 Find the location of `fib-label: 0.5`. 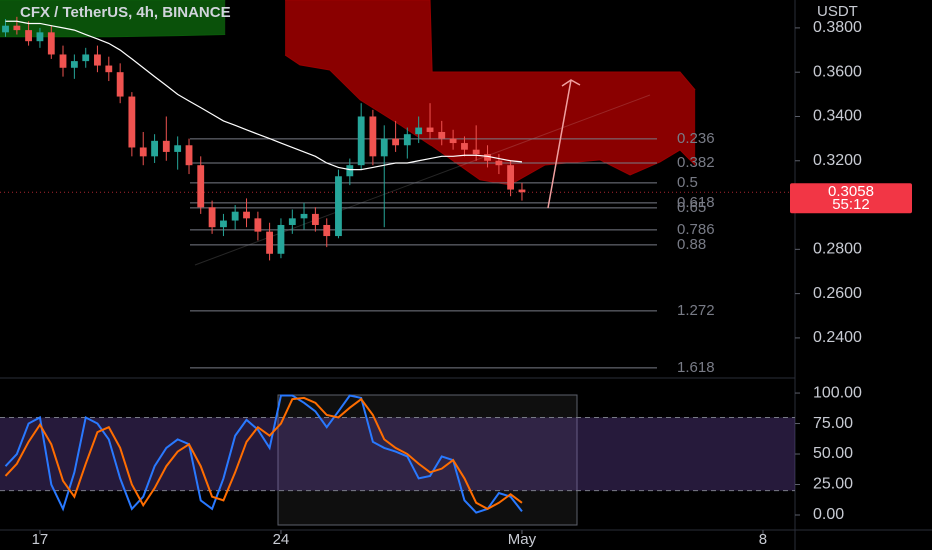

fib-label: 0.5 is located at coordinates (687, 182).